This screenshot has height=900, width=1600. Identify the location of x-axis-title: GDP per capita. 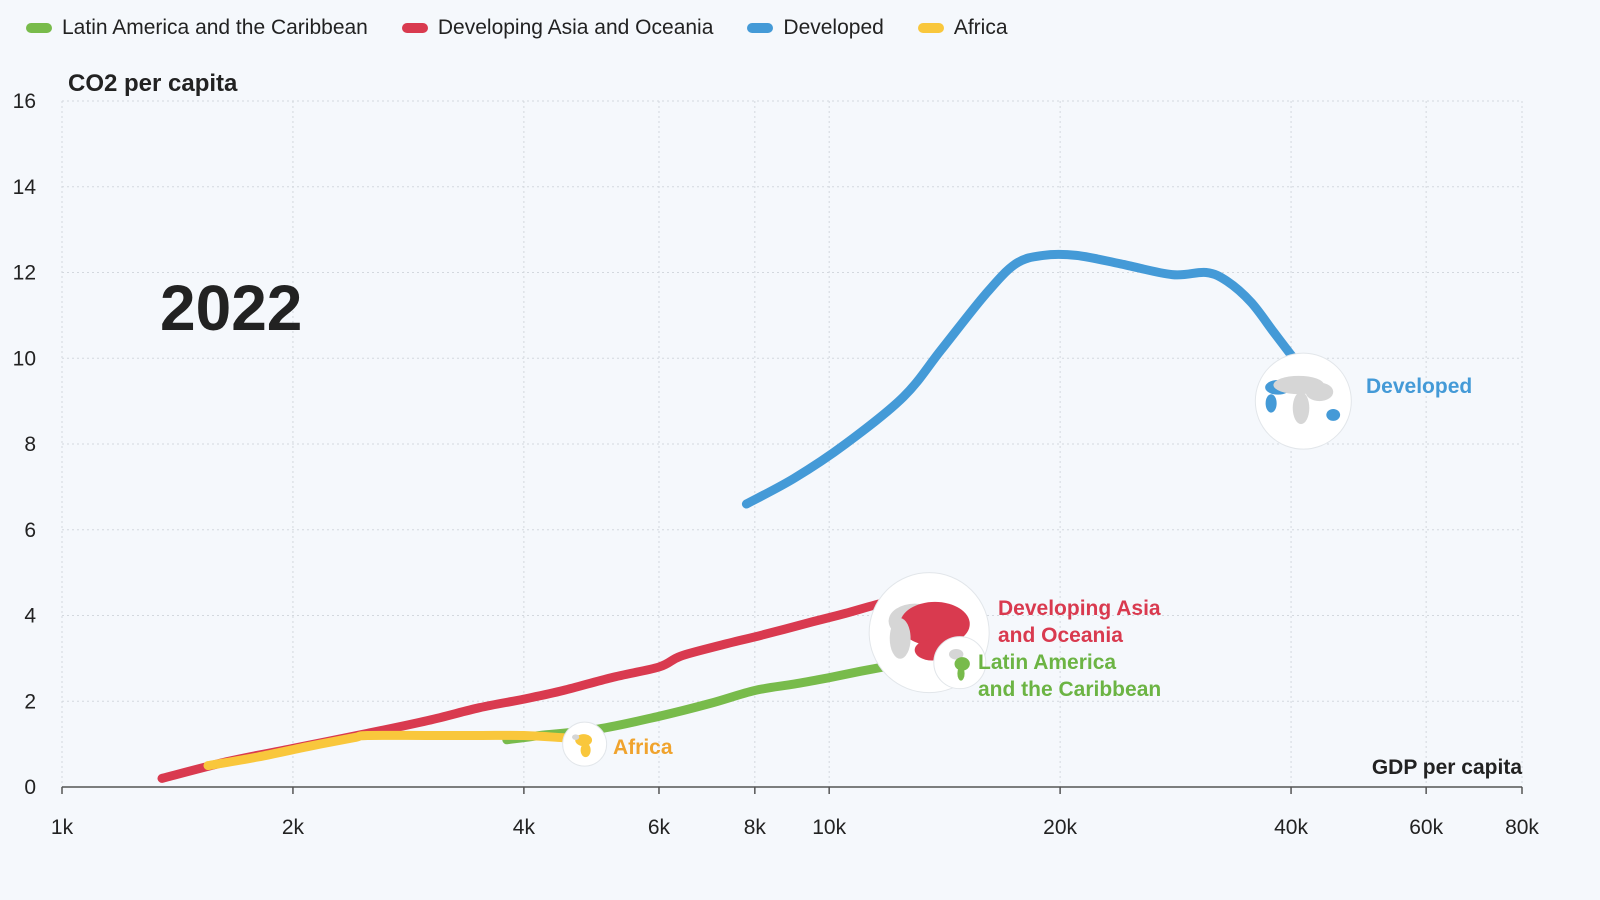
(1447, 767).